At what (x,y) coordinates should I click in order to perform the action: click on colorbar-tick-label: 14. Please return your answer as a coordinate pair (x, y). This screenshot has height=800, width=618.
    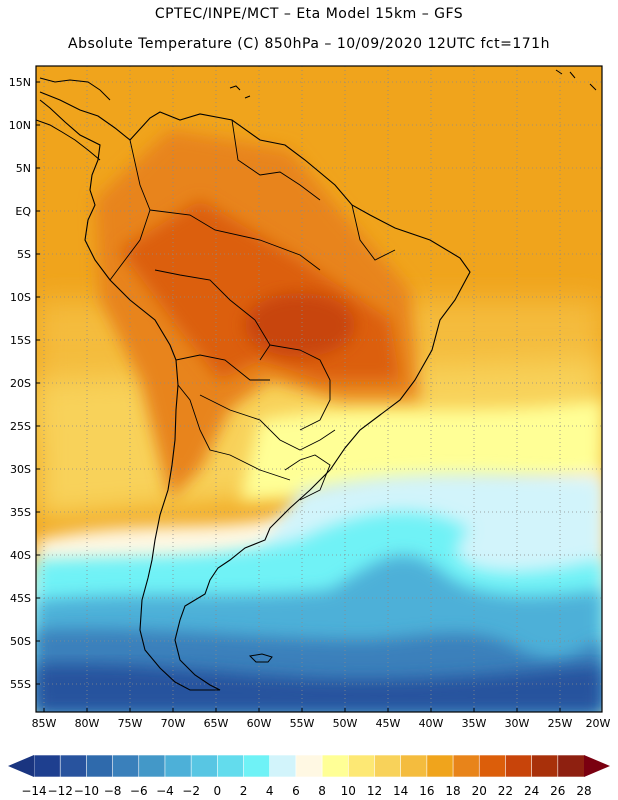
    Looking at the image, I should click on (400, 791).